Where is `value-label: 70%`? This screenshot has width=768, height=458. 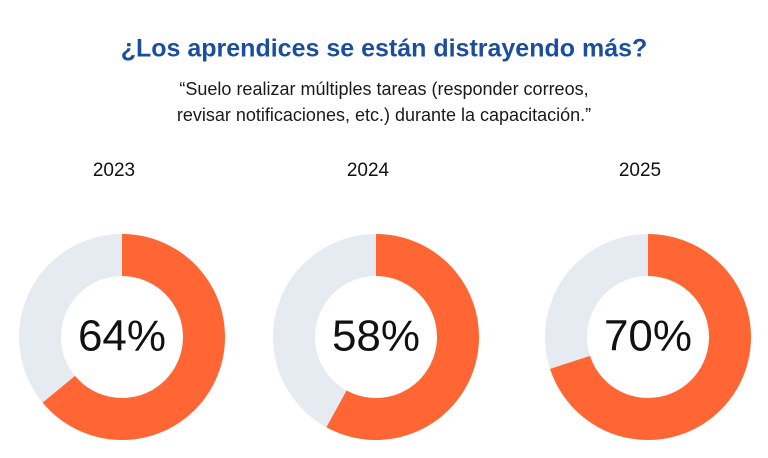
value-label: 70% is located at coordinates (648, 336).